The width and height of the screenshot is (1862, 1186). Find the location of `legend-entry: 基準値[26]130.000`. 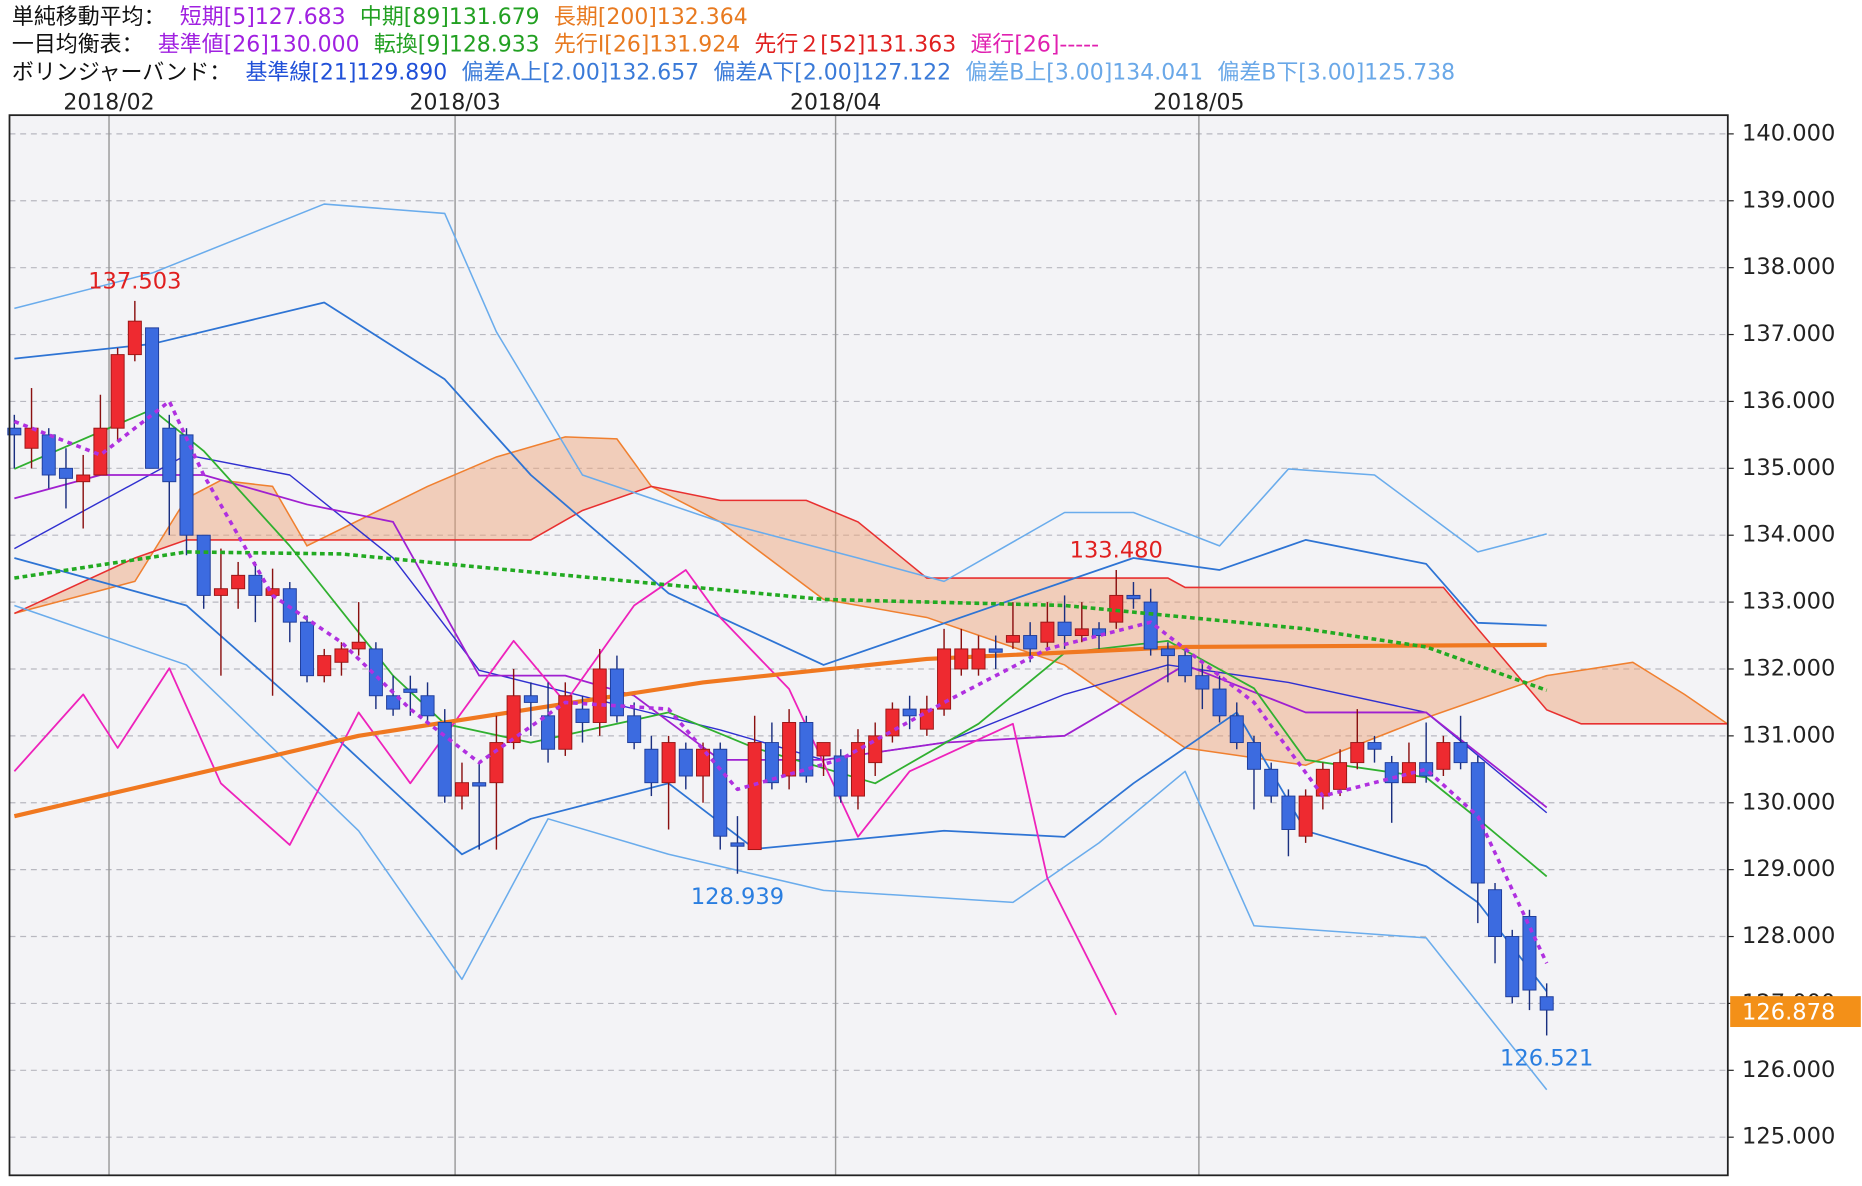

legend-entry: 基準値[26]130.000 is located at coordinates (259, 45).